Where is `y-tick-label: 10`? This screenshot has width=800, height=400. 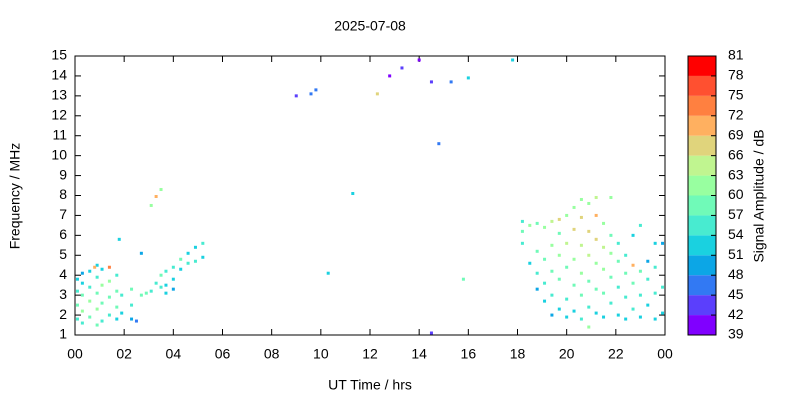 y-tick-label: 10 is located at coordinates (59, 154).